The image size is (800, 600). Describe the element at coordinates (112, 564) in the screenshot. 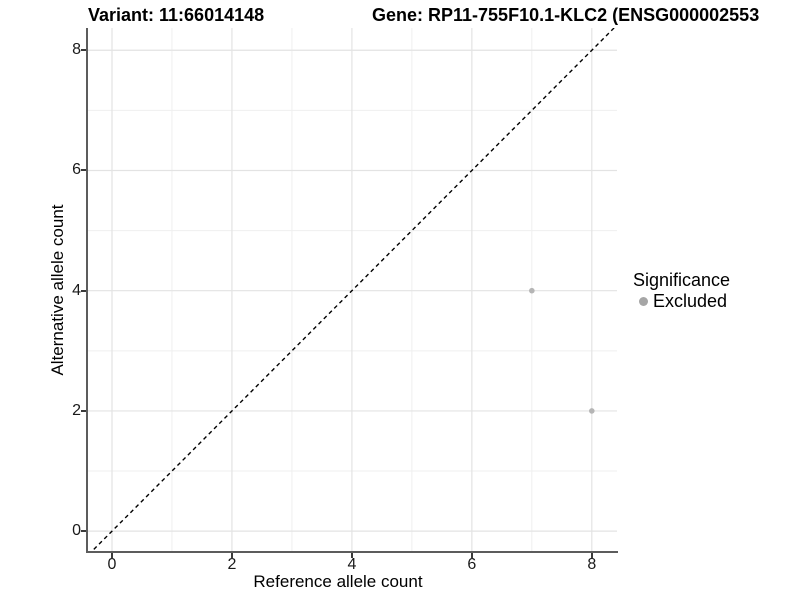

I see `x-tick-label: 0` at that location.